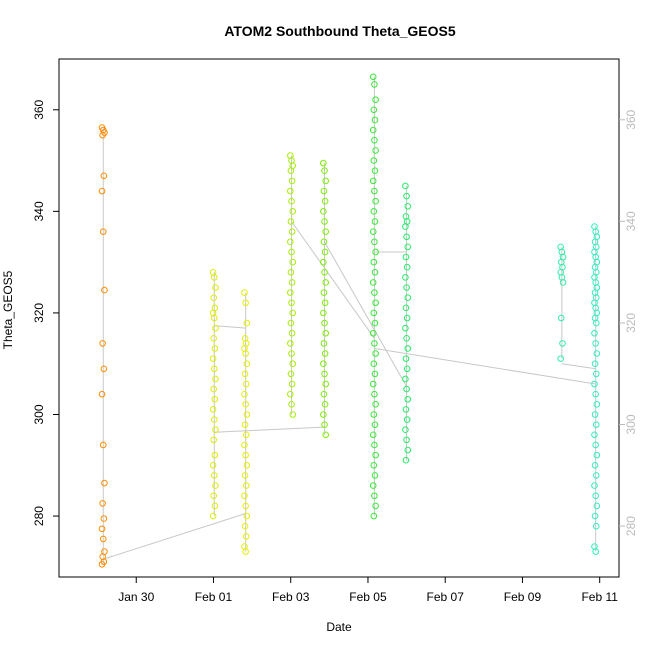  I want to click on x-axis-label: Date, so click(339, 627).